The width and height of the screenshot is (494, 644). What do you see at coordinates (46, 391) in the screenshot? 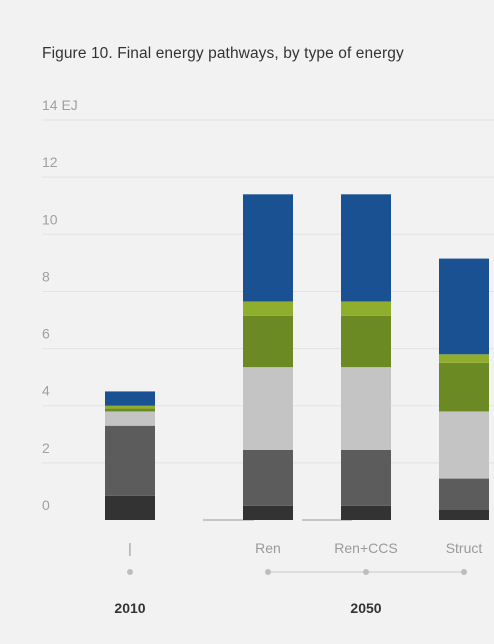
I see `y-tick-label: 4` at bounding box center [46, 391].